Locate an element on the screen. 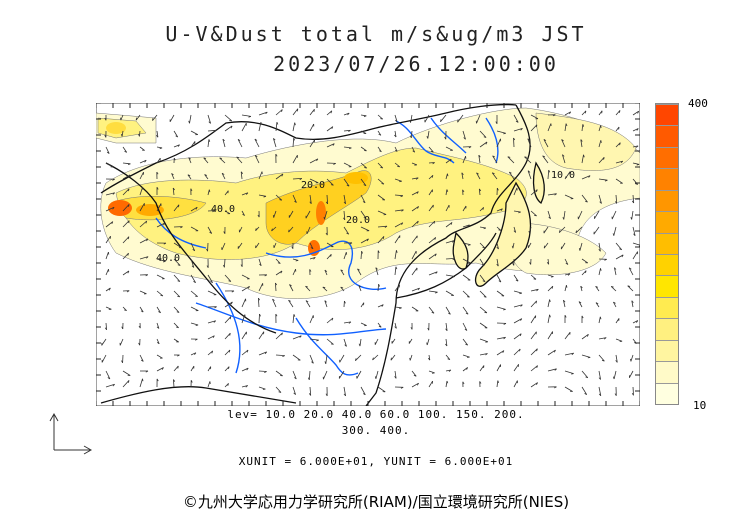 The image size is (752, 532). unit-scale-text: XUNIT = 6.000E+01, YUNIT = 6.000E+01 is located at coordinates (376, 461).